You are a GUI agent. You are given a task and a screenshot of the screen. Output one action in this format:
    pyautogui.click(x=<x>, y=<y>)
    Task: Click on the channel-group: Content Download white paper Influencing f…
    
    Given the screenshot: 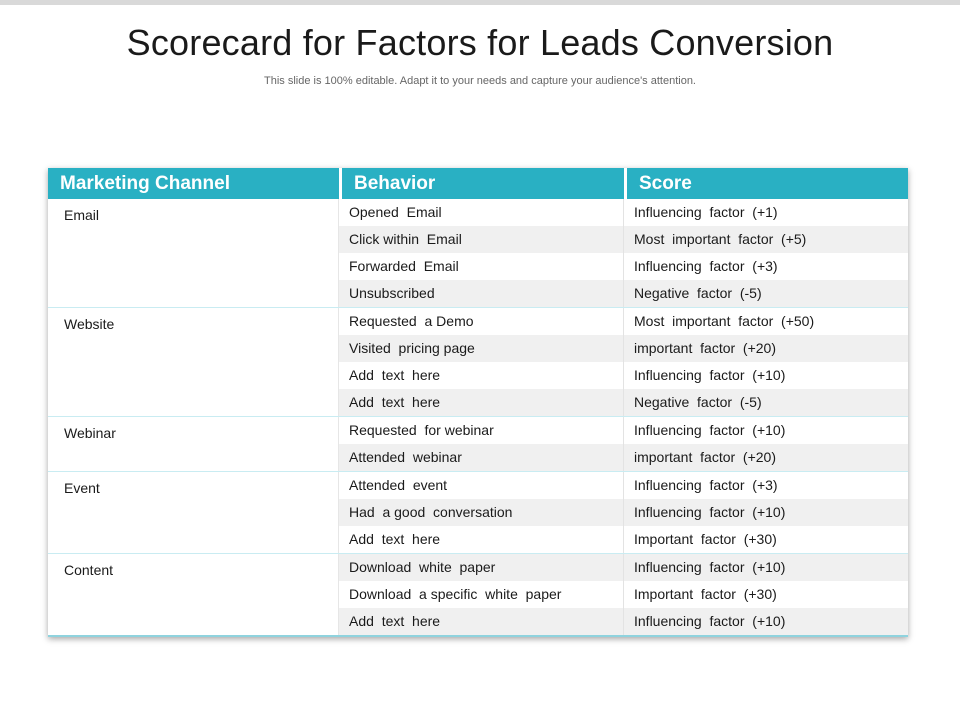 What is the action you would take?
    pyautogui.click(x=478, y=595)
    